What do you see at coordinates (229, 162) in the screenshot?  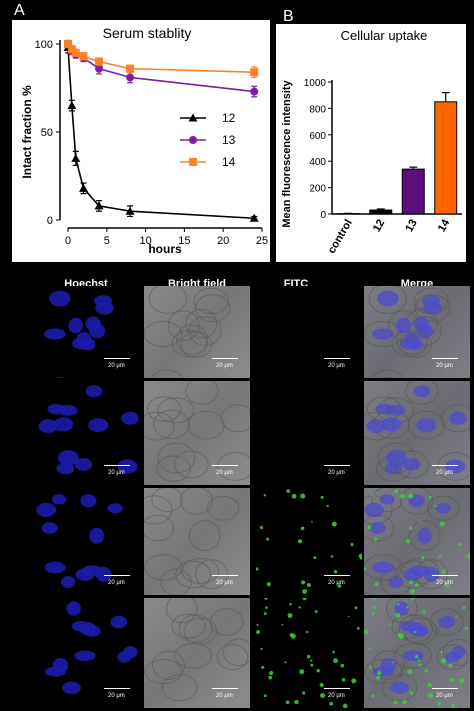 I see `legend-label-14: 14` at bounding box center [229, 162].